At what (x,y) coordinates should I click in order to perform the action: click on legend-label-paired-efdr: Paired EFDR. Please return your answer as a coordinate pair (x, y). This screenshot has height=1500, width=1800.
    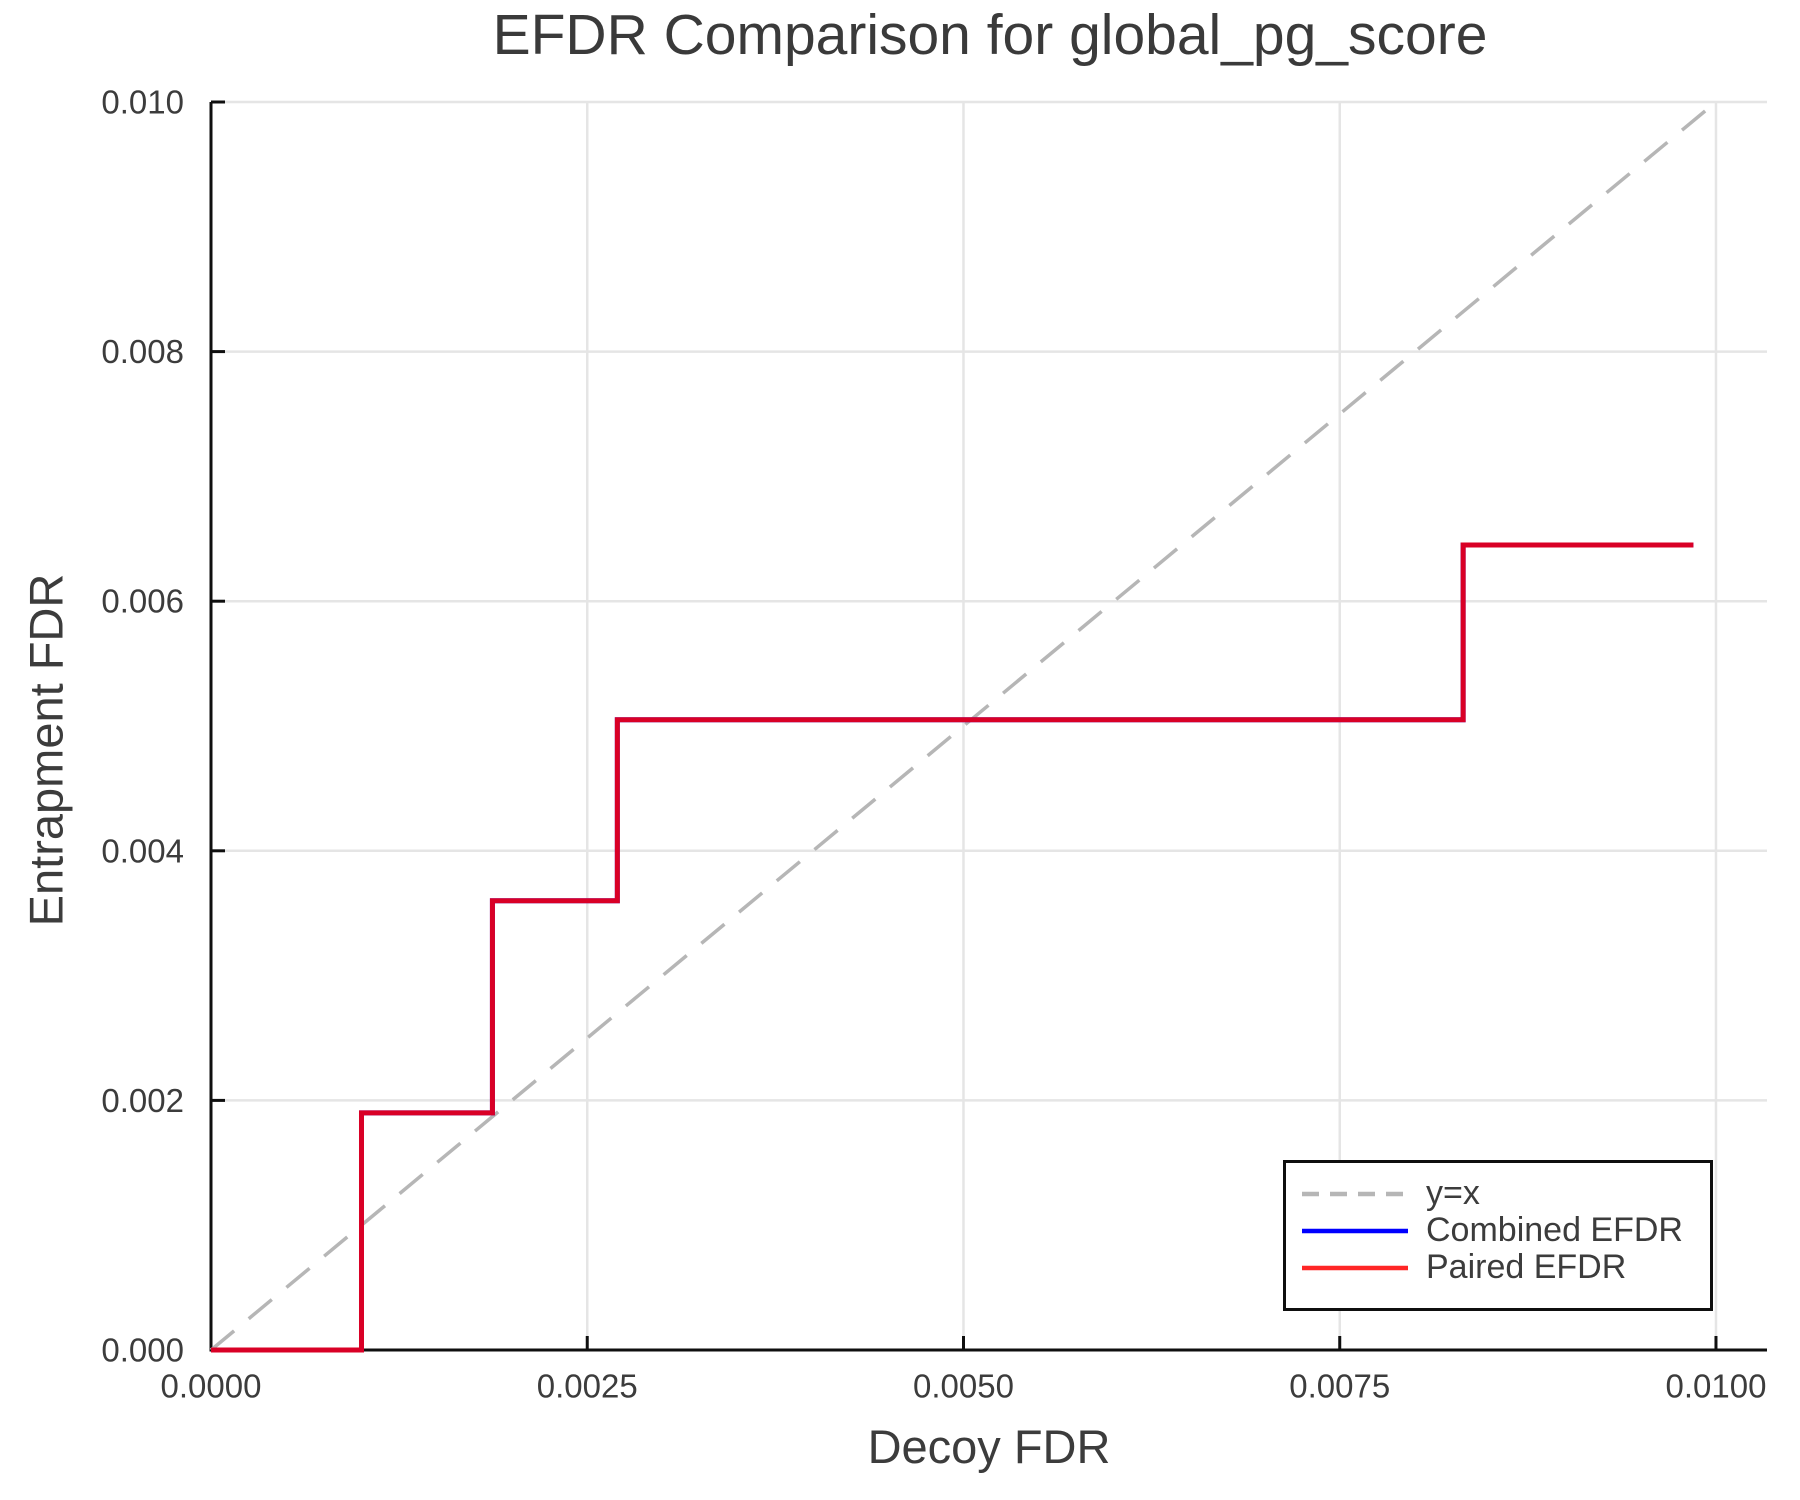
    Looking at the image, I should click on (1526, 1267).